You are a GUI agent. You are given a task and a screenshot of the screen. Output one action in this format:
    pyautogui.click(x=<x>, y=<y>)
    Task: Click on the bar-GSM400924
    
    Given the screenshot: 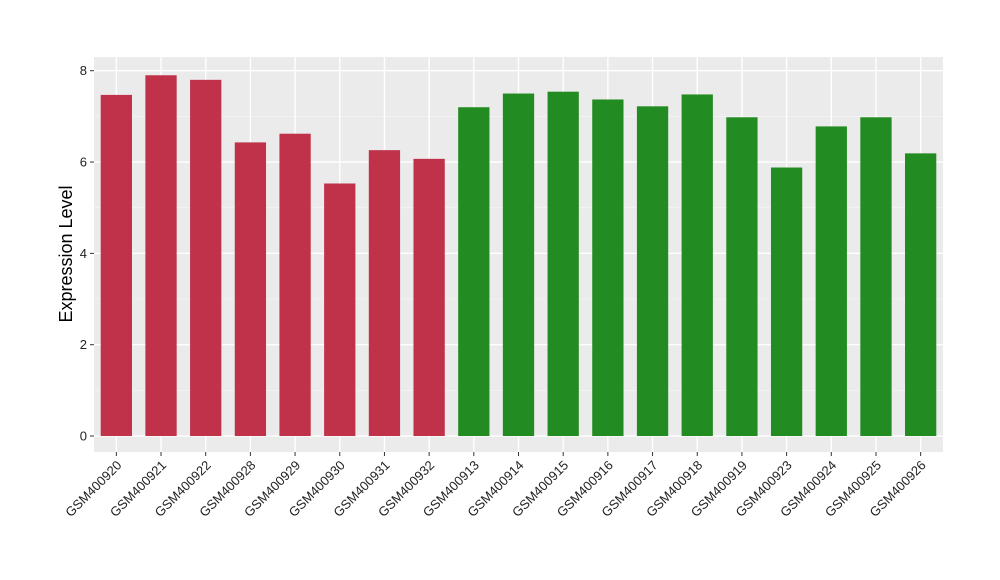 What is the action you would take?
    pyautogui.click(x=831, y=281)
    